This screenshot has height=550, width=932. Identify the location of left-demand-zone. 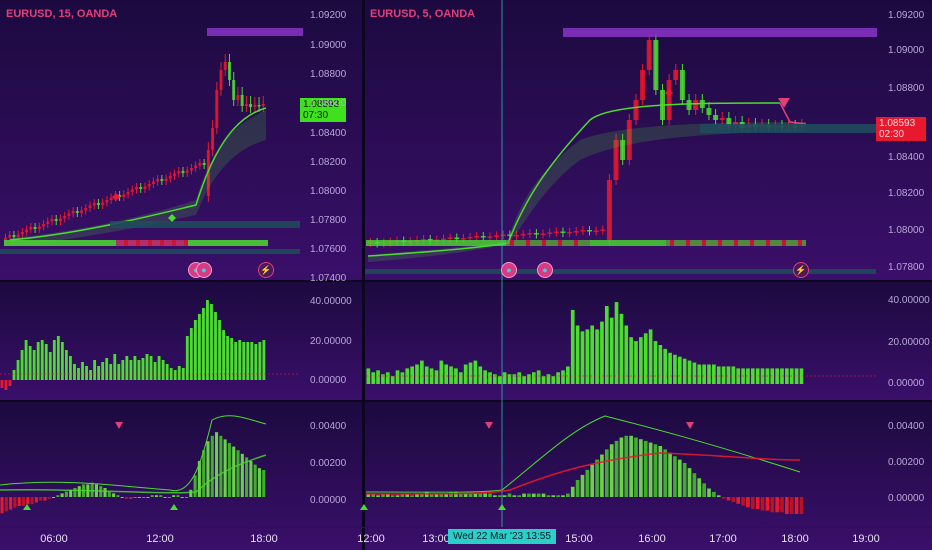
(205, 224).